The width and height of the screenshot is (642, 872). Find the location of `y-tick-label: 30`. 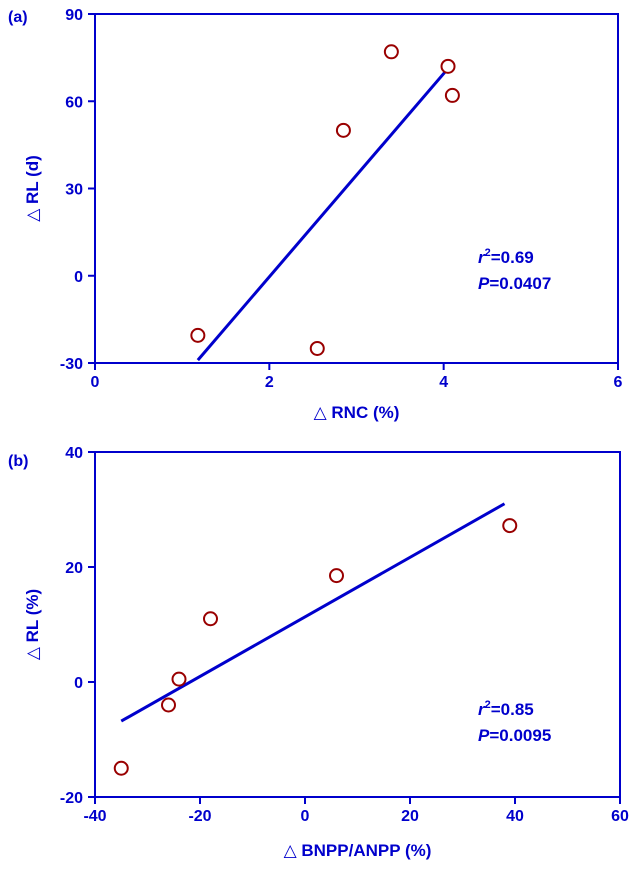

y-tick-label: 30 is located at coordinates (74, 190).